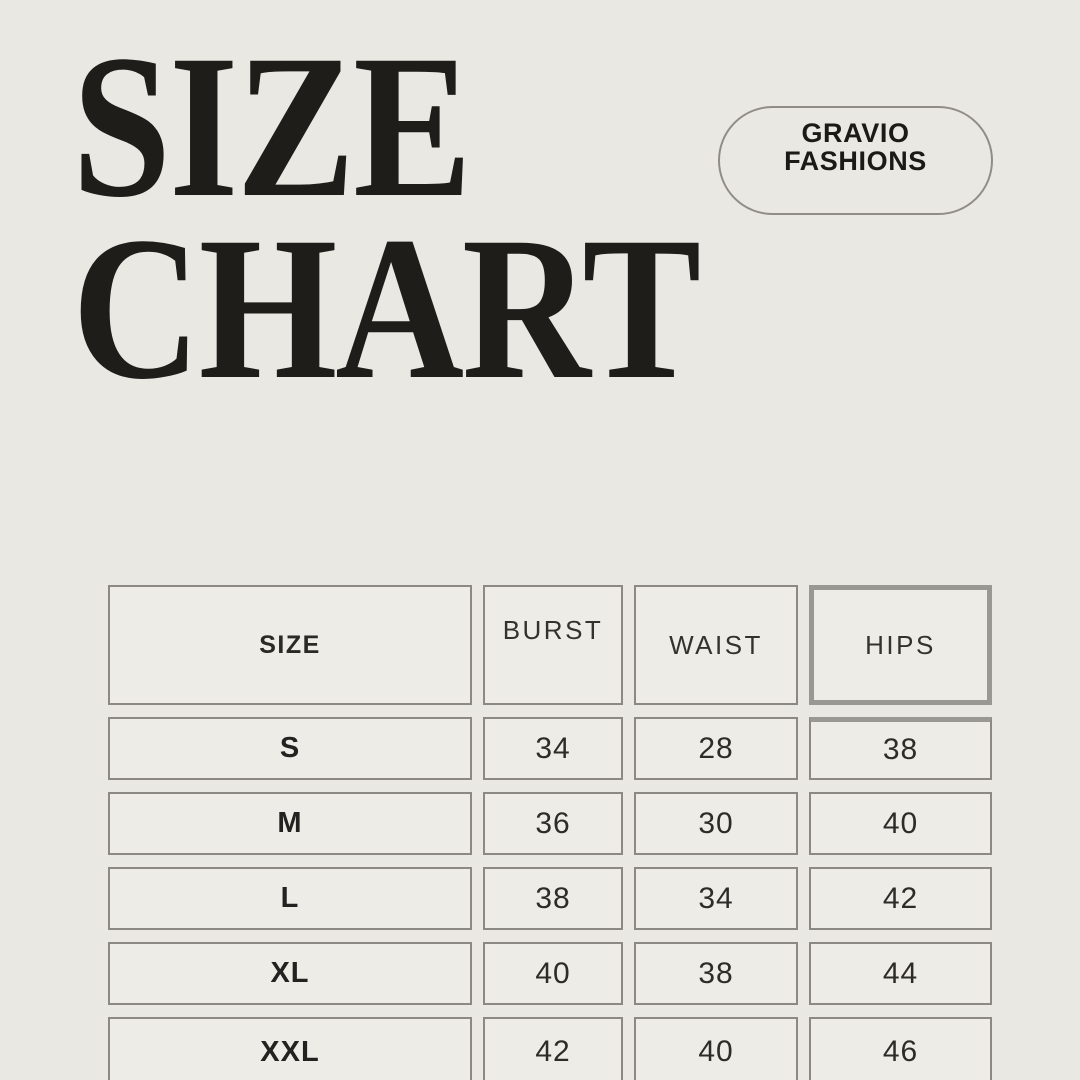  What do you see at coordinates (855, 132) in the screenshot?
I see `brand-badge-line-1: GRAVIO` at bounding box center [855, 132].